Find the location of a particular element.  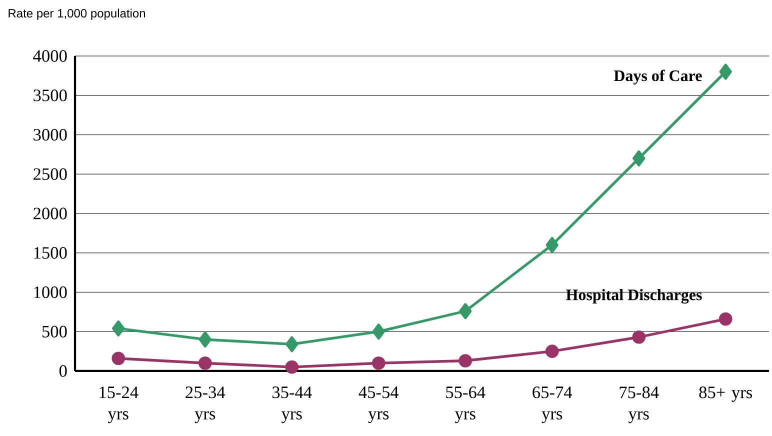

y-tick-label: 2500 is located at coordinates (50, 174).